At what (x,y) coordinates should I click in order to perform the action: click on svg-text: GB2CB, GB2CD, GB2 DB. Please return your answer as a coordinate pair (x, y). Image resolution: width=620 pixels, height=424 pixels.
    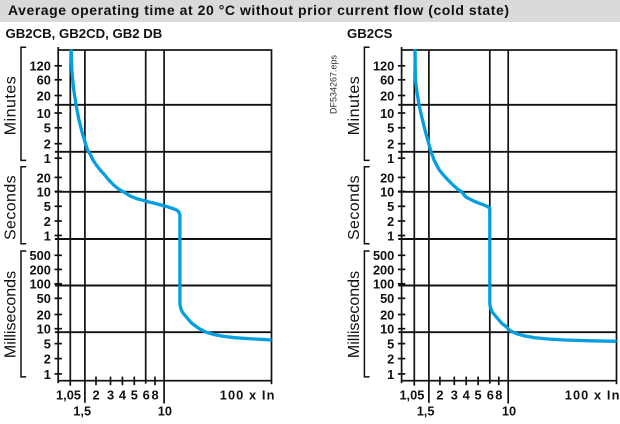
    Looking at the image, I should click on (84, 33).